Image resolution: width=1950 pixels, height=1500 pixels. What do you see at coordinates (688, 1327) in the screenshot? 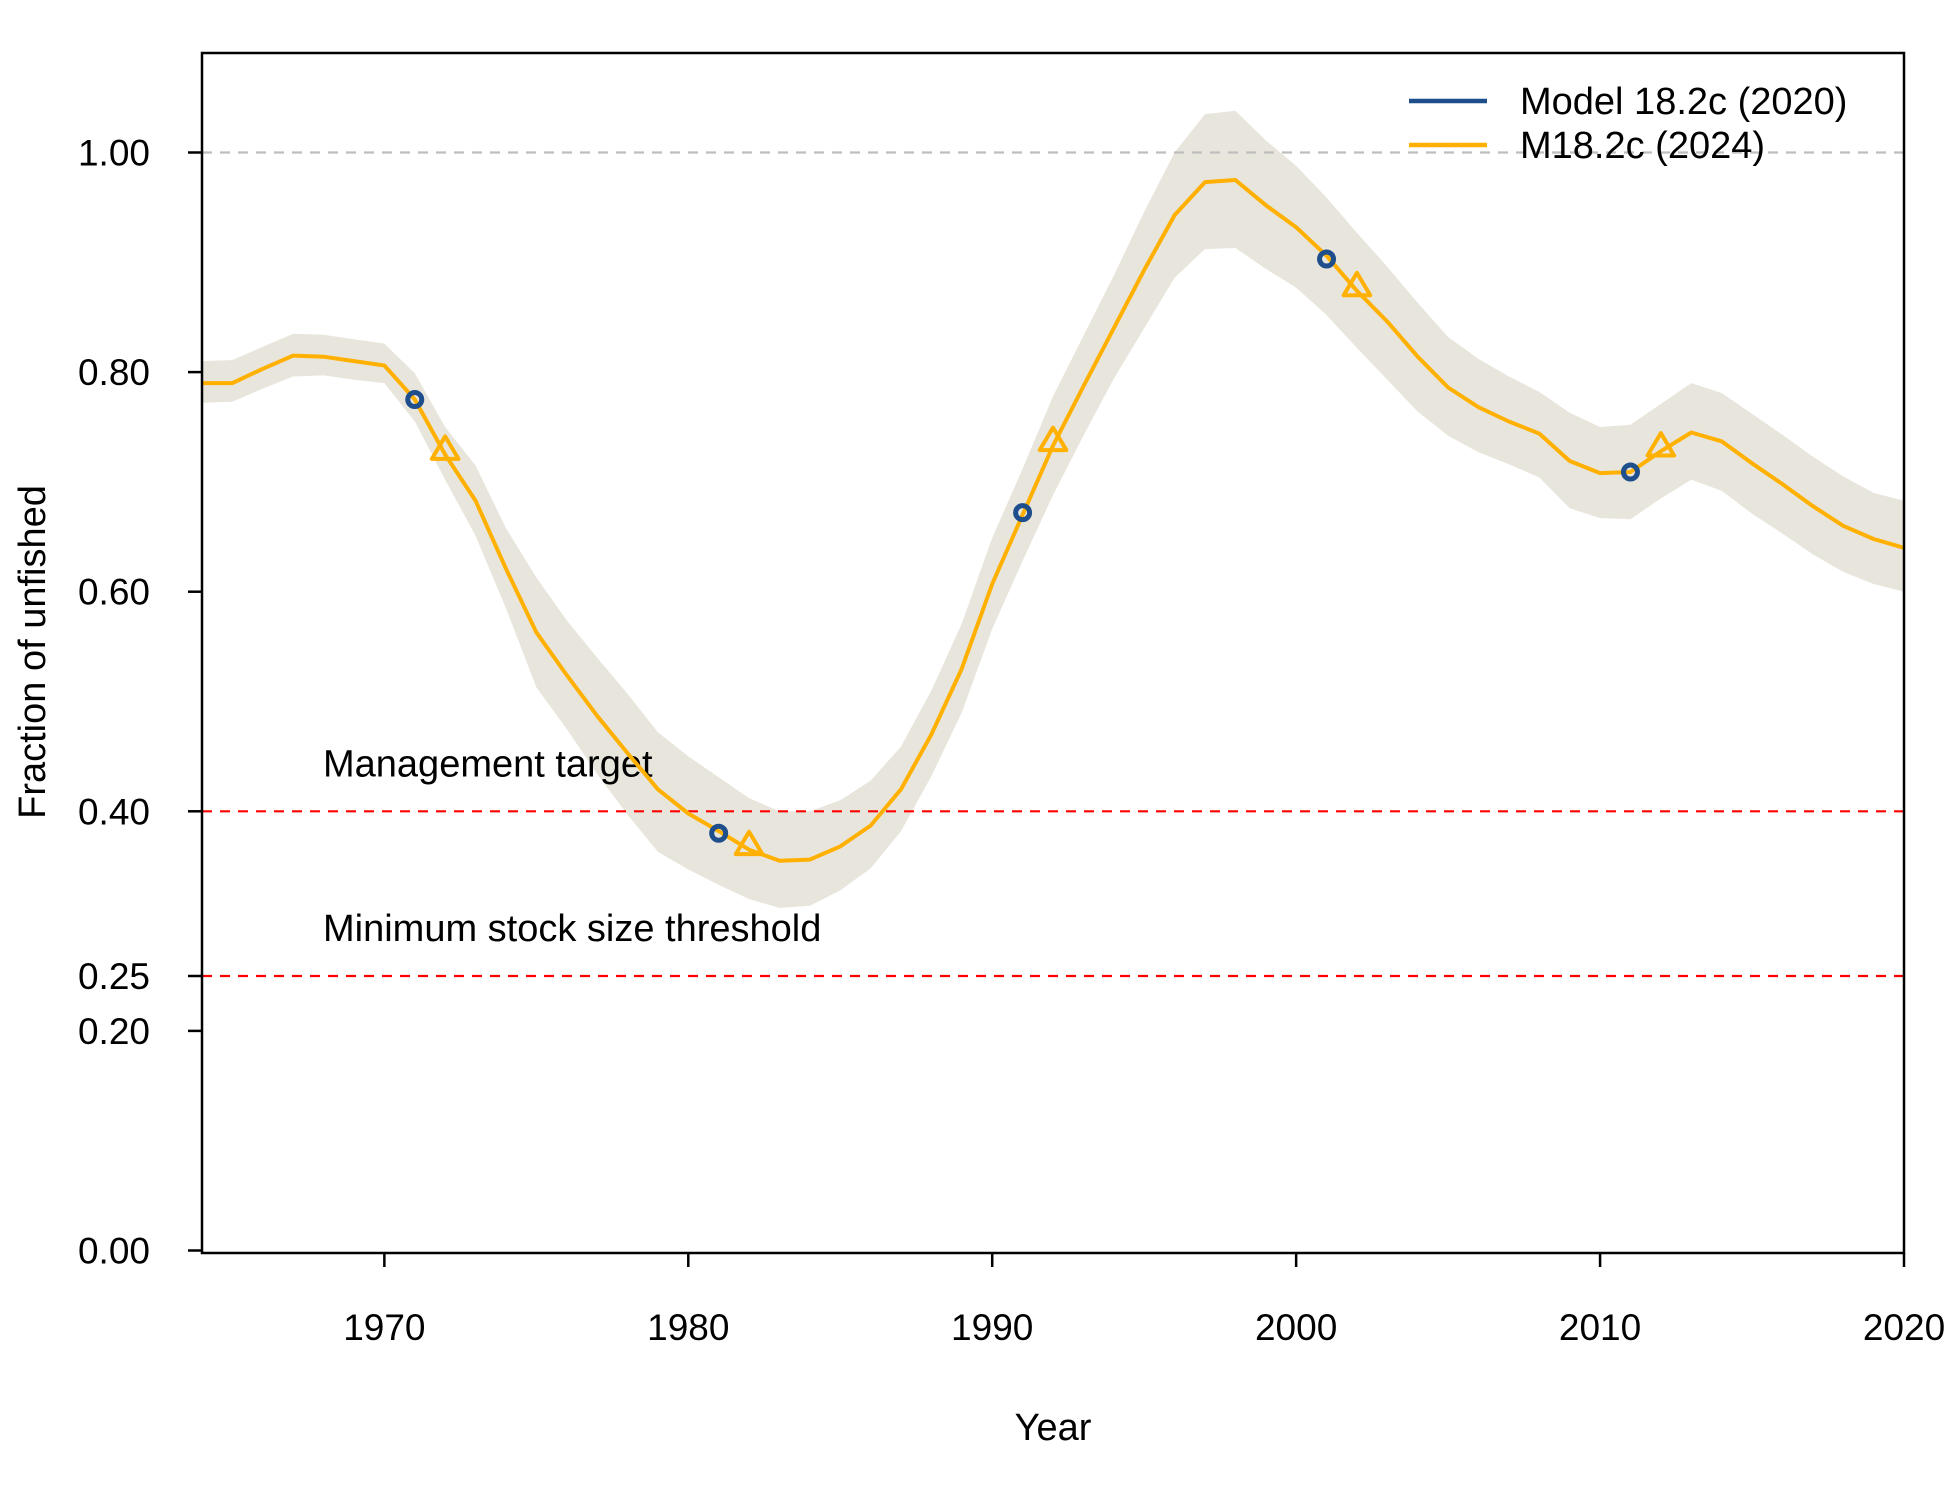
I see `x-tick-label: 1980` at bounding box center [688, 1327].